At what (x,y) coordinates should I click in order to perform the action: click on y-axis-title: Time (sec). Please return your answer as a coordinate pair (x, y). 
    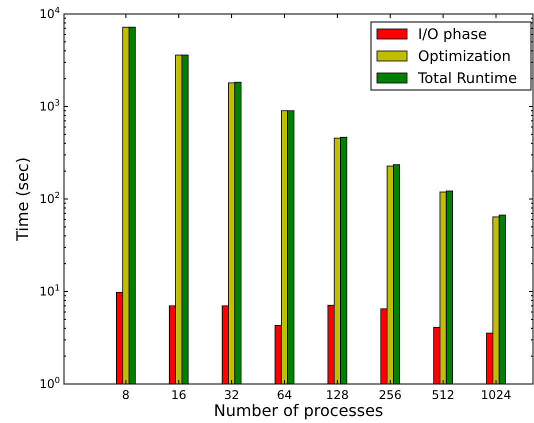
    Looking at the image, I should click on (22, 199).